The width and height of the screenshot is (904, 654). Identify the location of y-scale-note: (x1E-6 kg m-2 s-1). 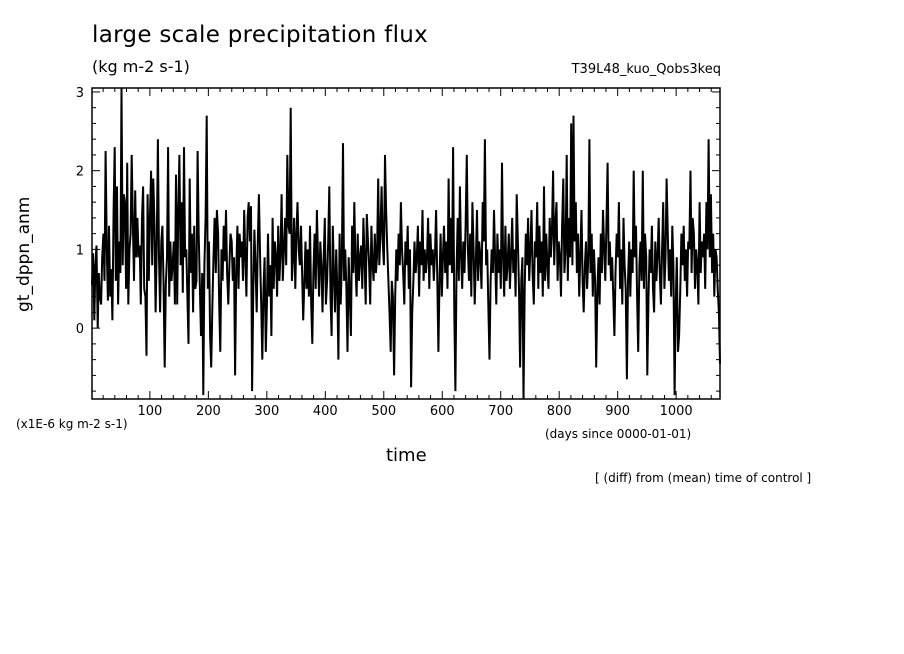
(72, 424).